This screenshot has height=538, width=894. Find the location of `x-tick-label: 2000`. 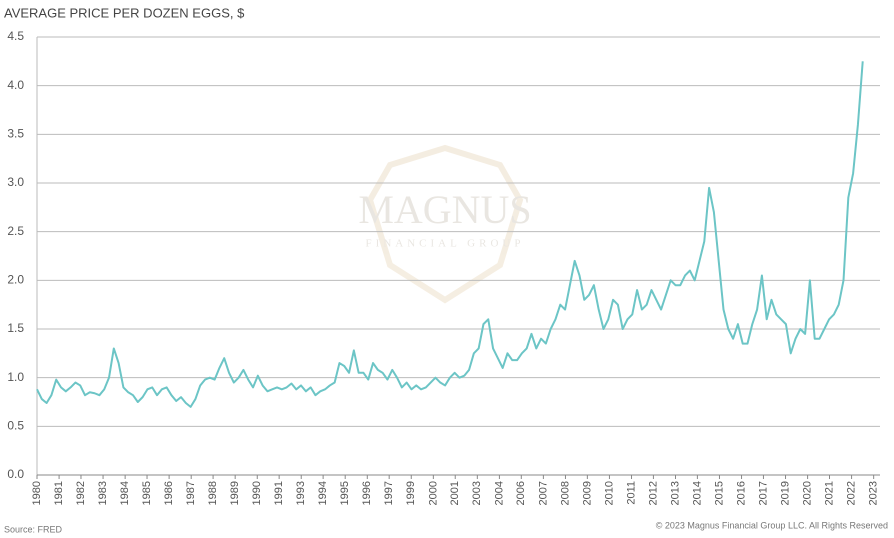

x-tick-label: 2000 is located at coordinates (433, 493).